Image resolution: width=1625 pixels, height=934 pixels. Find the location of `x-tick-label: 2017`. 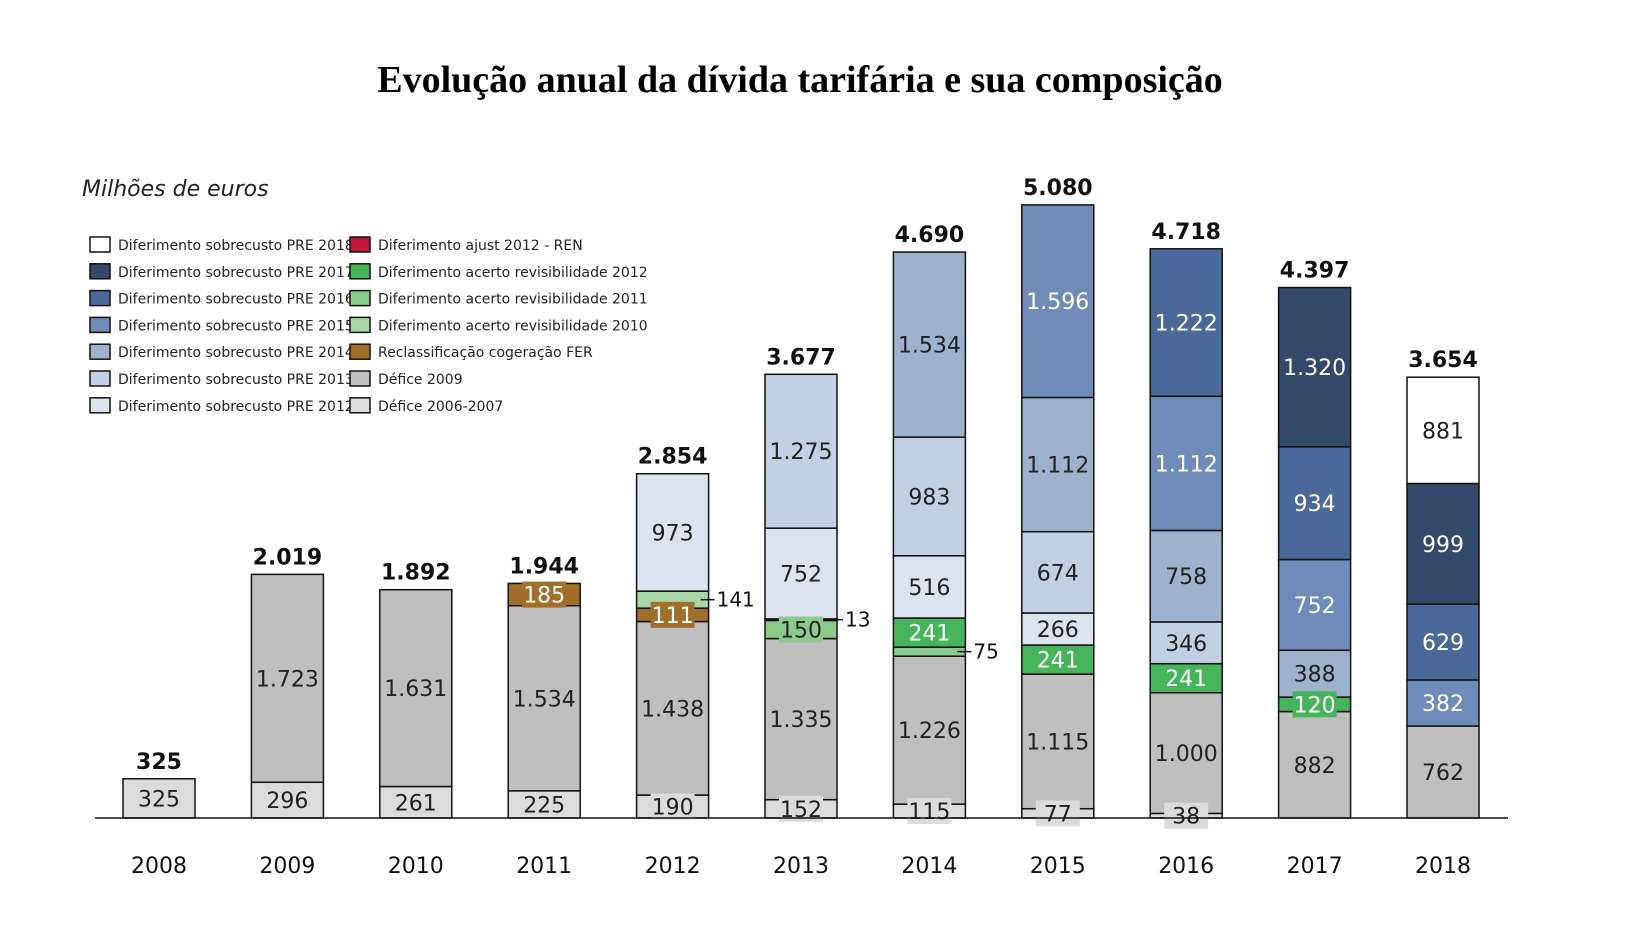

x-tick-label: 2017 is located at coordinates (1315, 866).